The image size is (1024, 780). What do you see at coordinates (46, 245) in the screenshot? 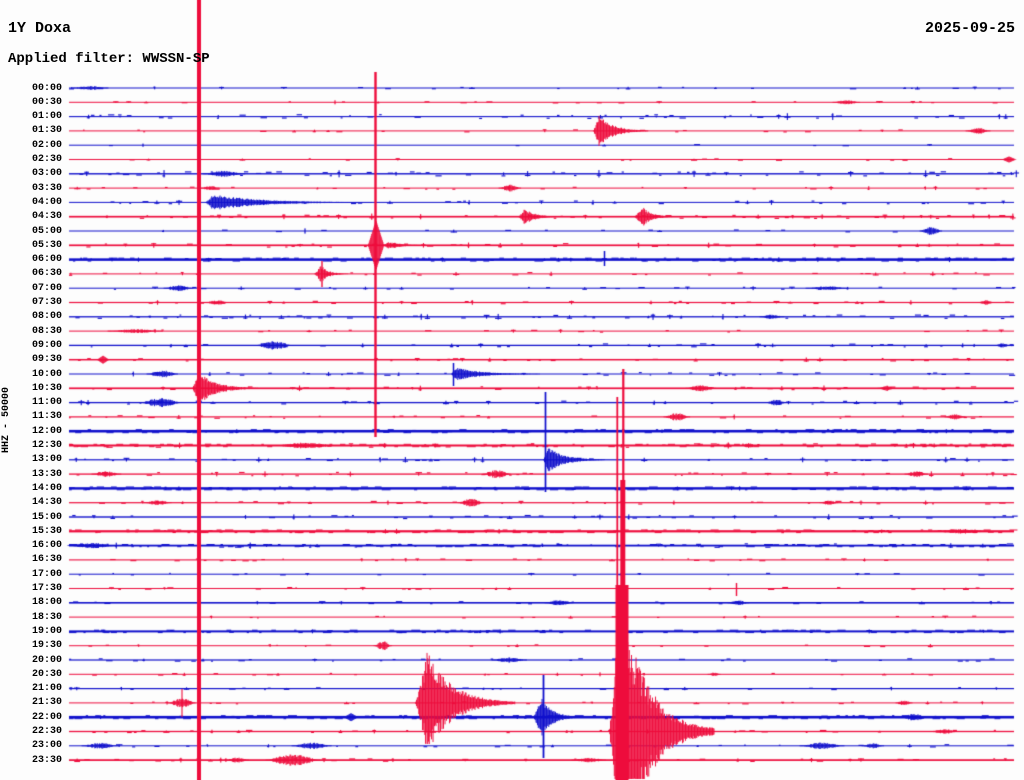
I see `time-label-0530: 05:30` at bounding box center [46, 245].